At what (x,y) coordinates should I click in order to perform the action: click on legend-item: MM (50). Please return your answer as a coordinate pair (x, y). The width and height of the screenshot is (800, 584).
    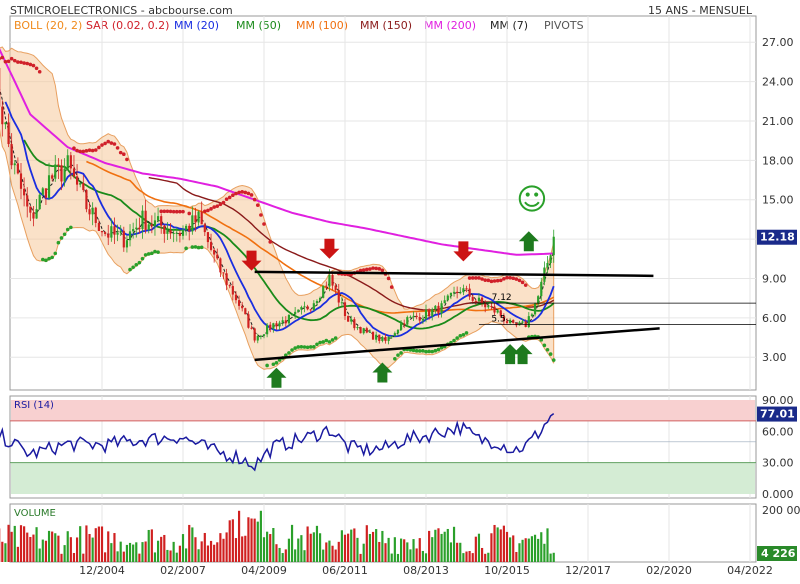
    Looking at the image, I should click on (258, 25).